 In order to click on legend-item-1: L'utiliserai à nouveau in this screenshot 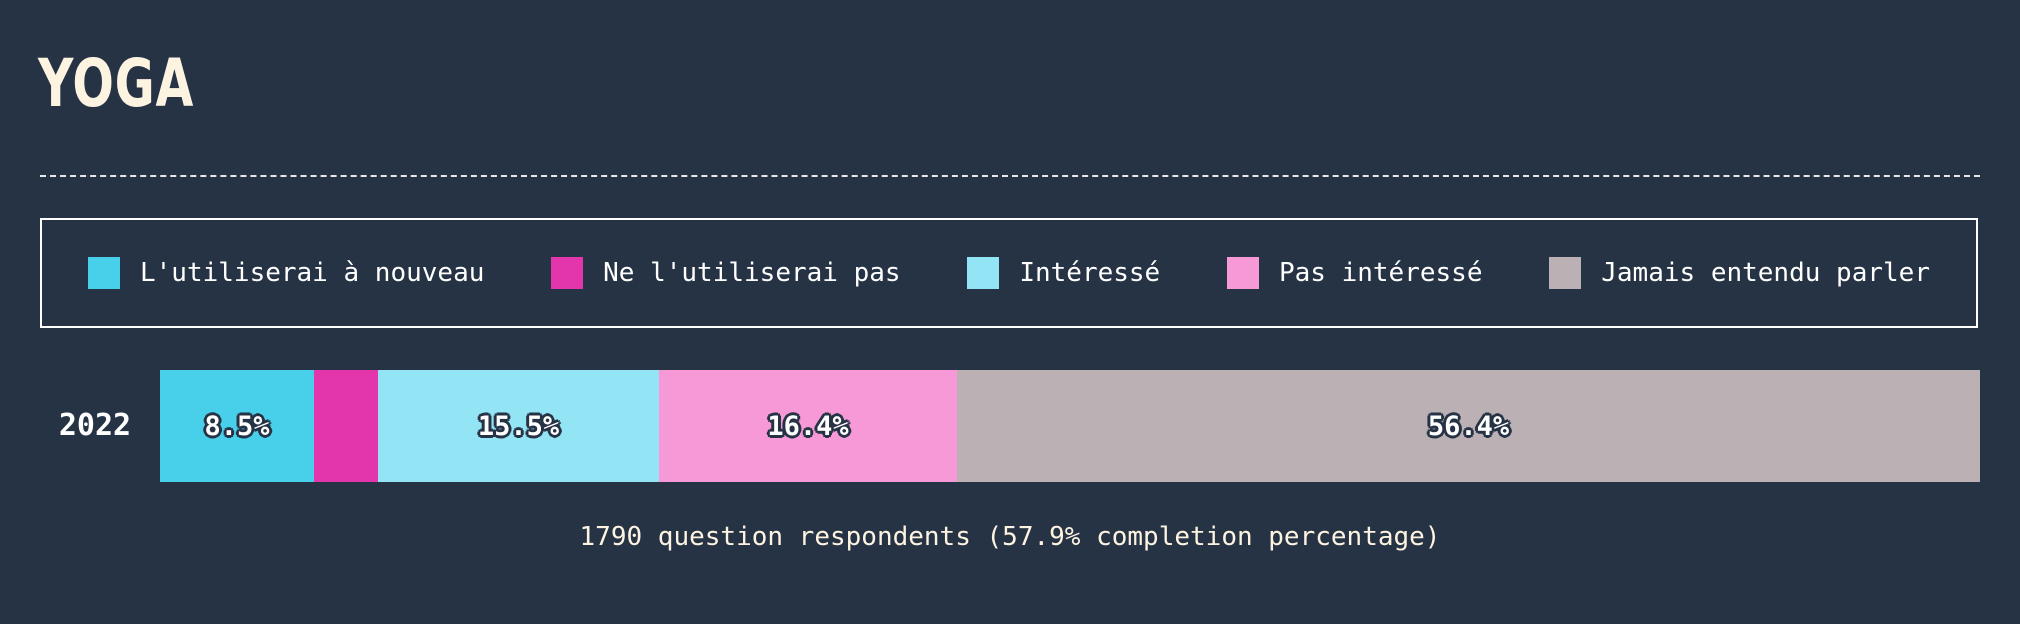, I will do `click(286, 273)`.